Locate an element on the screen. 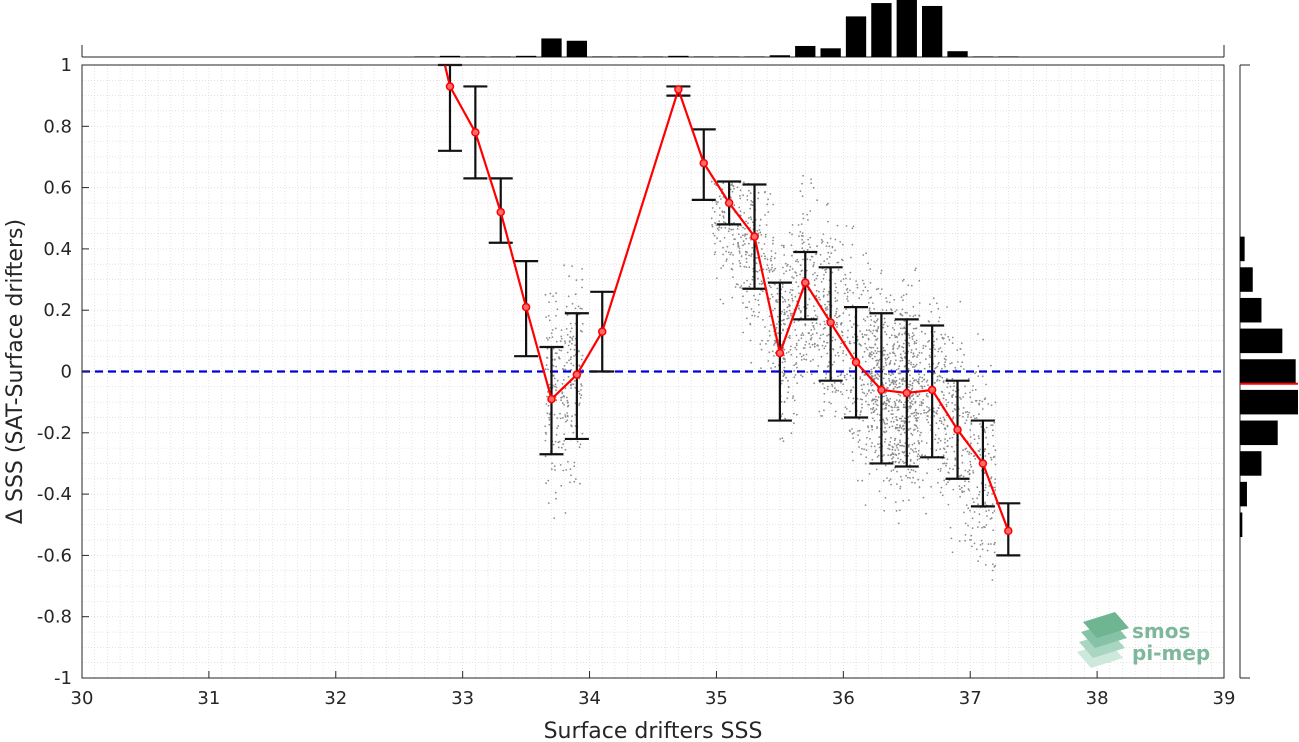  x-tick-label: 36 is located at coordinates (843, 698).